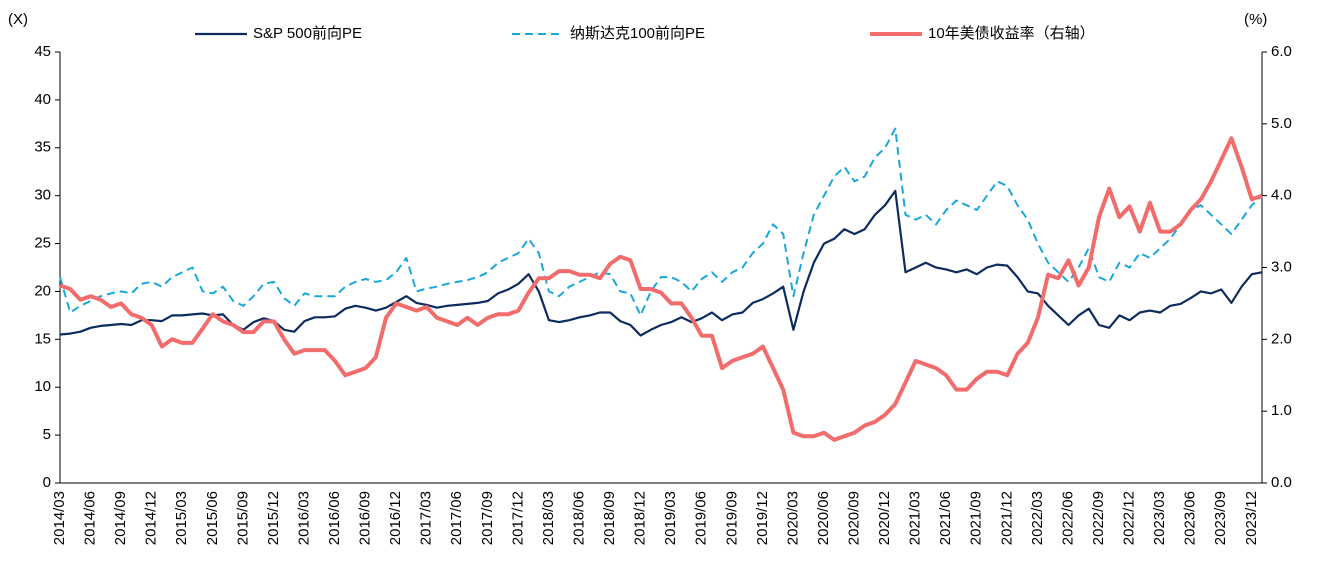 The height and width of the screenshot is (563, 1317). Describe the element at coordinates (670, 518) in the screenshot. I see `x-tick-label: 2019/03` at that location.